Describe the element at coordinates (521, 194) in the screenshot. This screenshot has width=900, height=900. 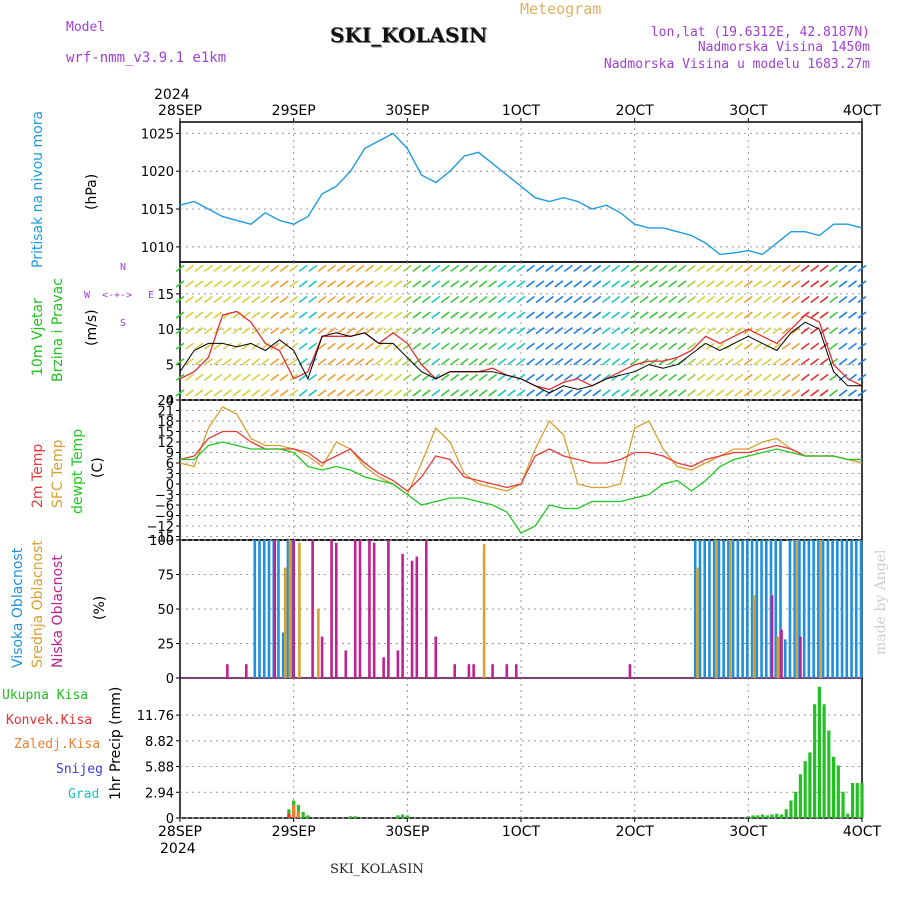
I see `pressure-line` at that location.